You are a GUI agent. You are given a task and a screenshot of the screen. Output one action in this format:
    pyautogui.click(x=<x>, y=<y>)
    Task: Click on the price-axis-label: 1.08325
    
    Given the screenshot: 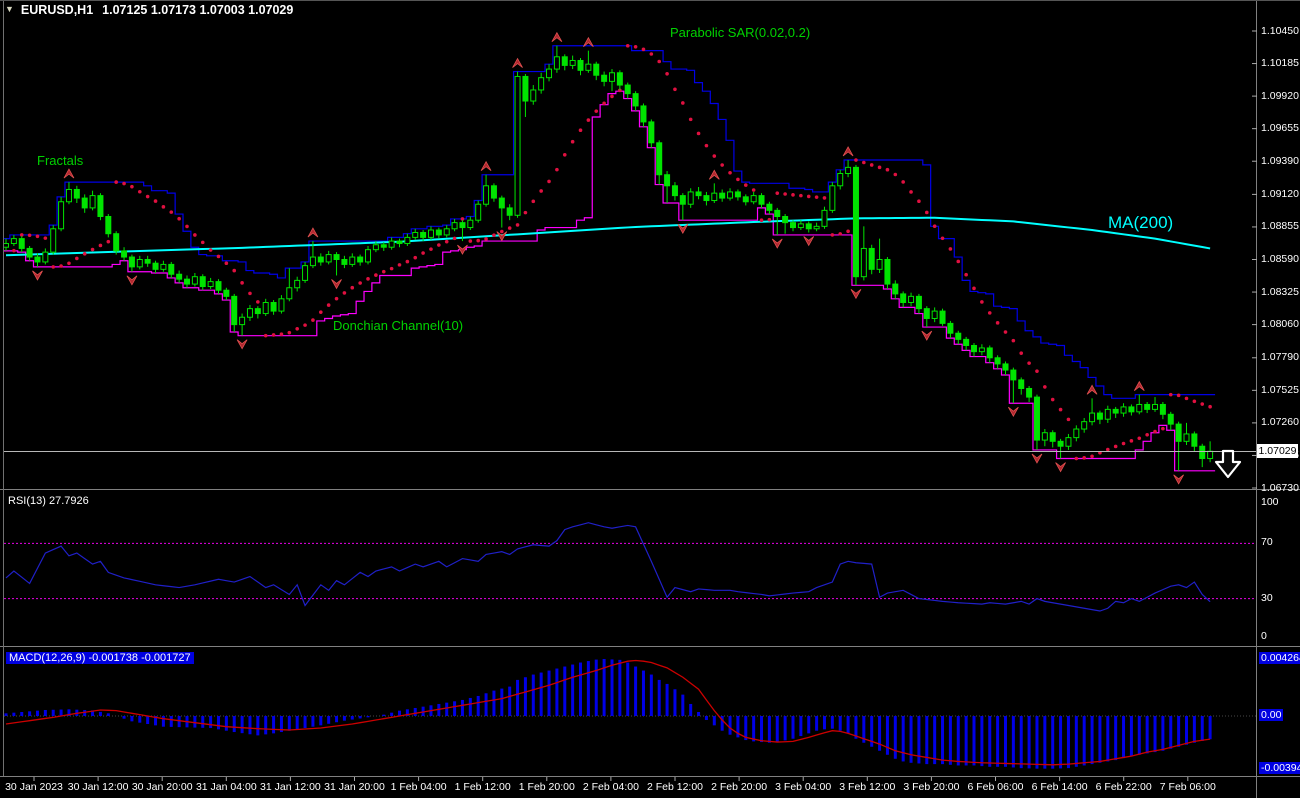 What is the action you would take?
    pyautogui.click(x=1280, y=291)
    